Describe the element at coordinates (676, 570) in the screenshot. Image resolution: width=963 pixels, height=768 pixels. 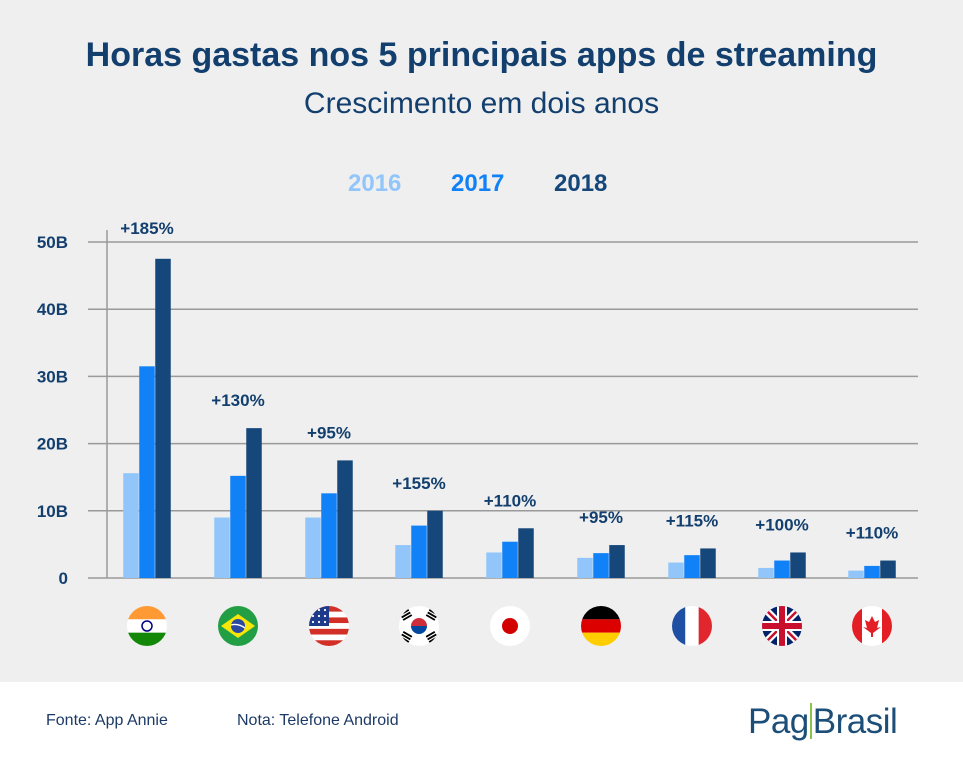
I see `bar-2016-france` at that location.